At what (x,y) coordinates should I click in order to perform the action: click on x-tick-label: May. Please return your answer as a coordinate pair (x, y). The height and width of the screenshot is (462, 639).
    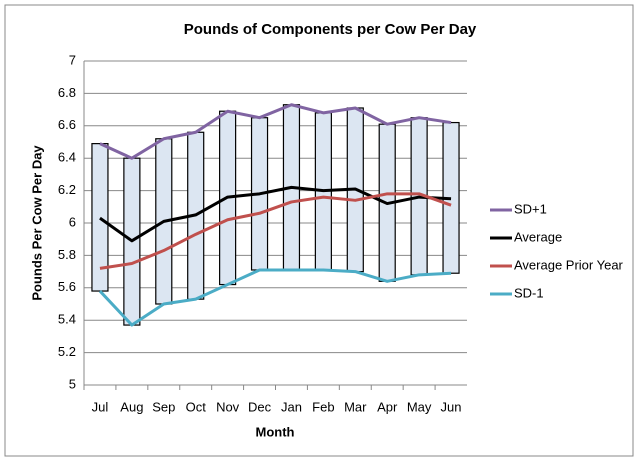
    Looking at the image, I should click on (419, 406).